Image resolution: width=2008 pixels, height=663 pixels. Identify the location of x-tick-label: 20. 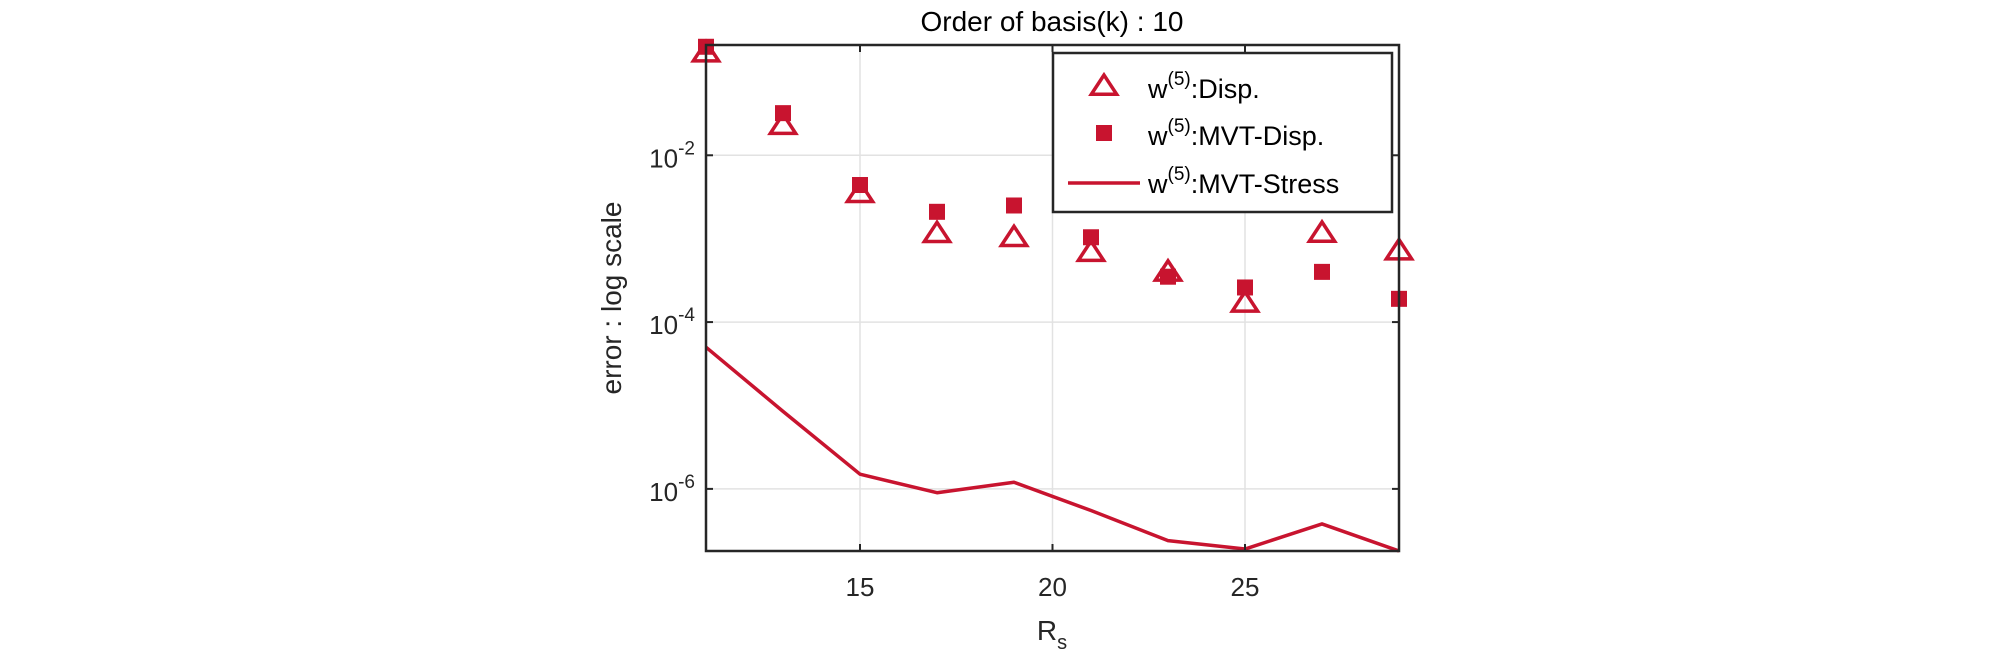
(1052, 587).